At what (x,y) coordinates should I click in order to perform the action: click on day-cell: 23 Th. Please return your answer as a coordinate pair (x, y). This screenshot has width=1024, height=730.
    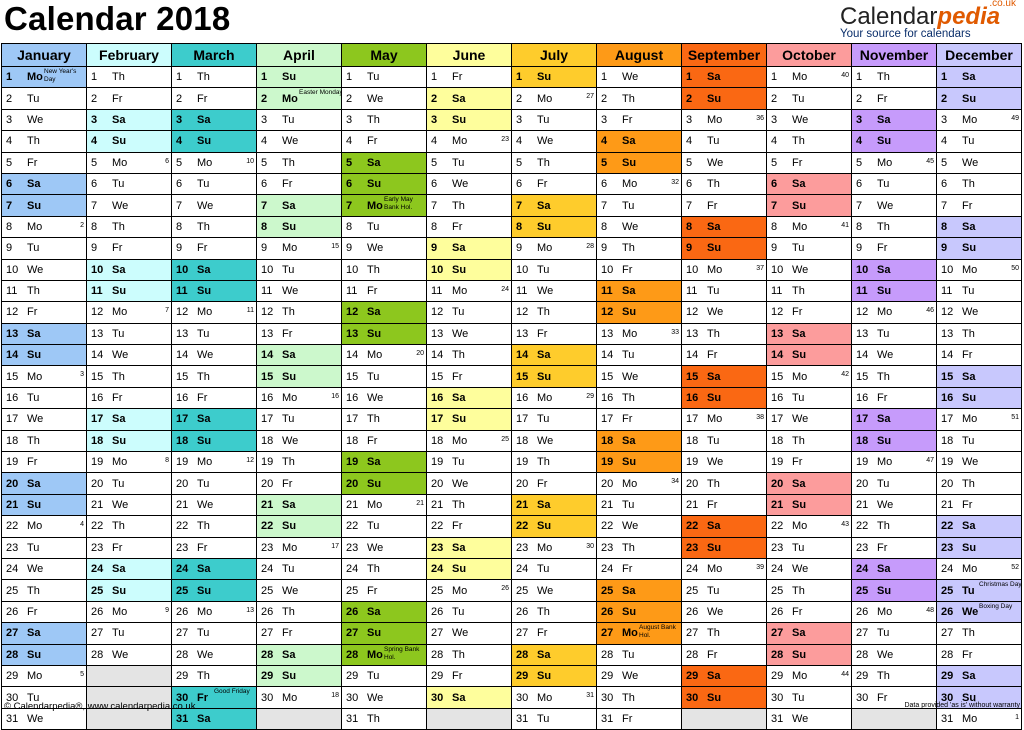
    Looking at the image, I should click on (639, 547).